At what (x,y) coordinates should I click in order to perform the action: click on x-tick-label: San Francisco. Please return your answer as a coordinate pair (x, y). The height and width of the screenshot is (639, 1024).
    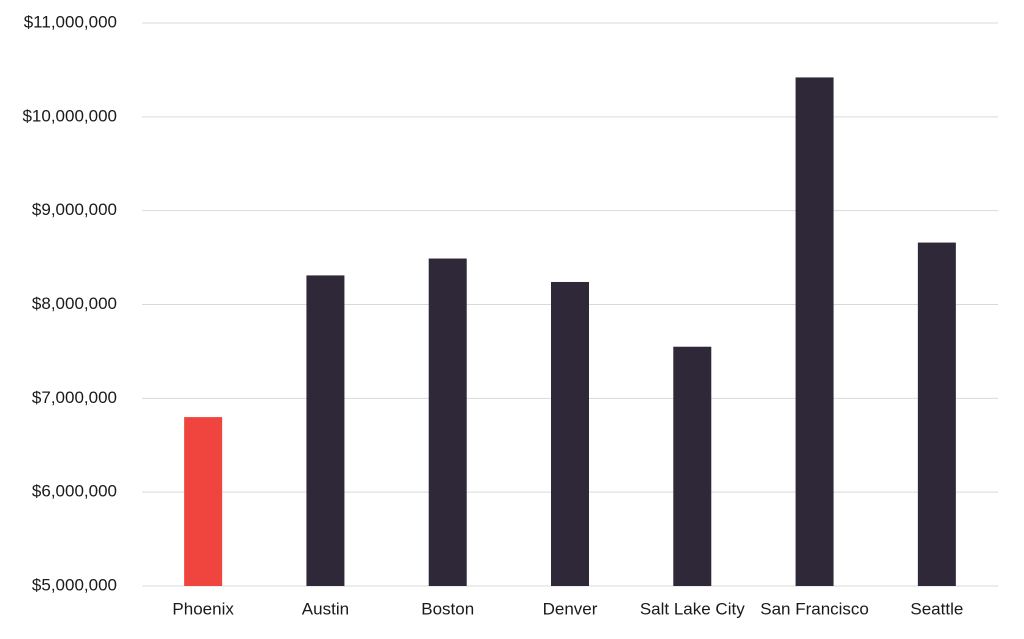
    Looking at the image, I should click on (814, 608).